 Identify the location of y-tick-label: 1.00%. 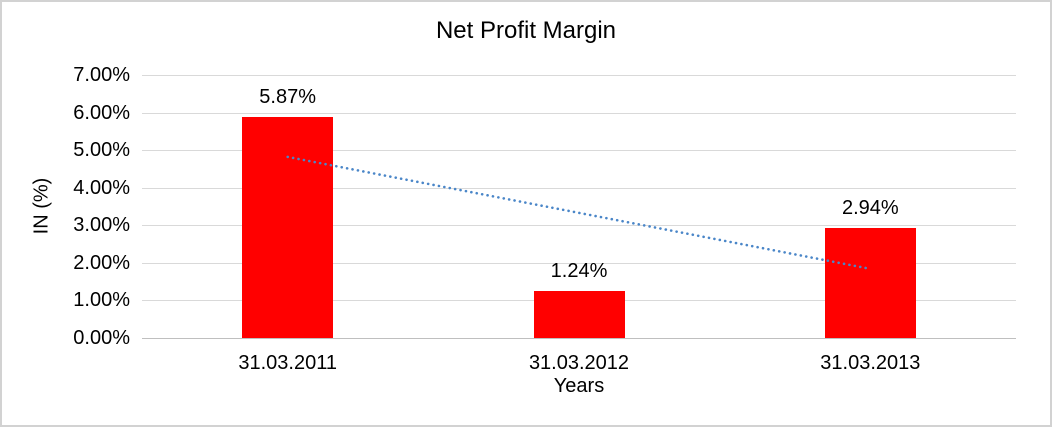
(101, 300).